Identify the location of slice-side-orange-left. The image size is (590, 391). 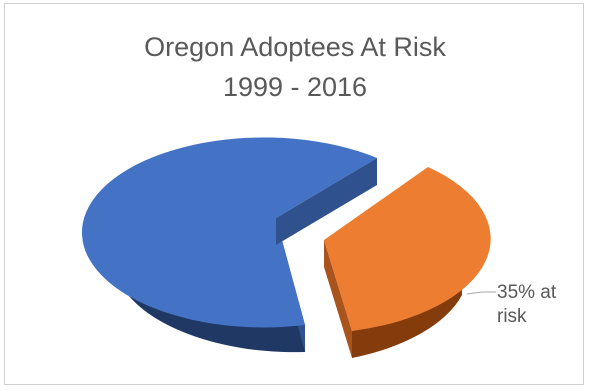
(338, 299).